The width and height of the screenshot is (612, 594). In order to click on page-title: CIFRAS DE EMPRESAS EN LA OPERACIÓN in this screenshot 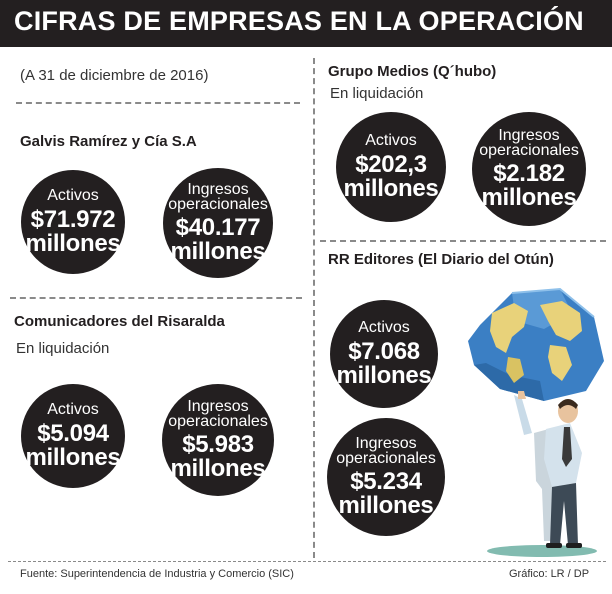, I will do `click(299, 21)`.